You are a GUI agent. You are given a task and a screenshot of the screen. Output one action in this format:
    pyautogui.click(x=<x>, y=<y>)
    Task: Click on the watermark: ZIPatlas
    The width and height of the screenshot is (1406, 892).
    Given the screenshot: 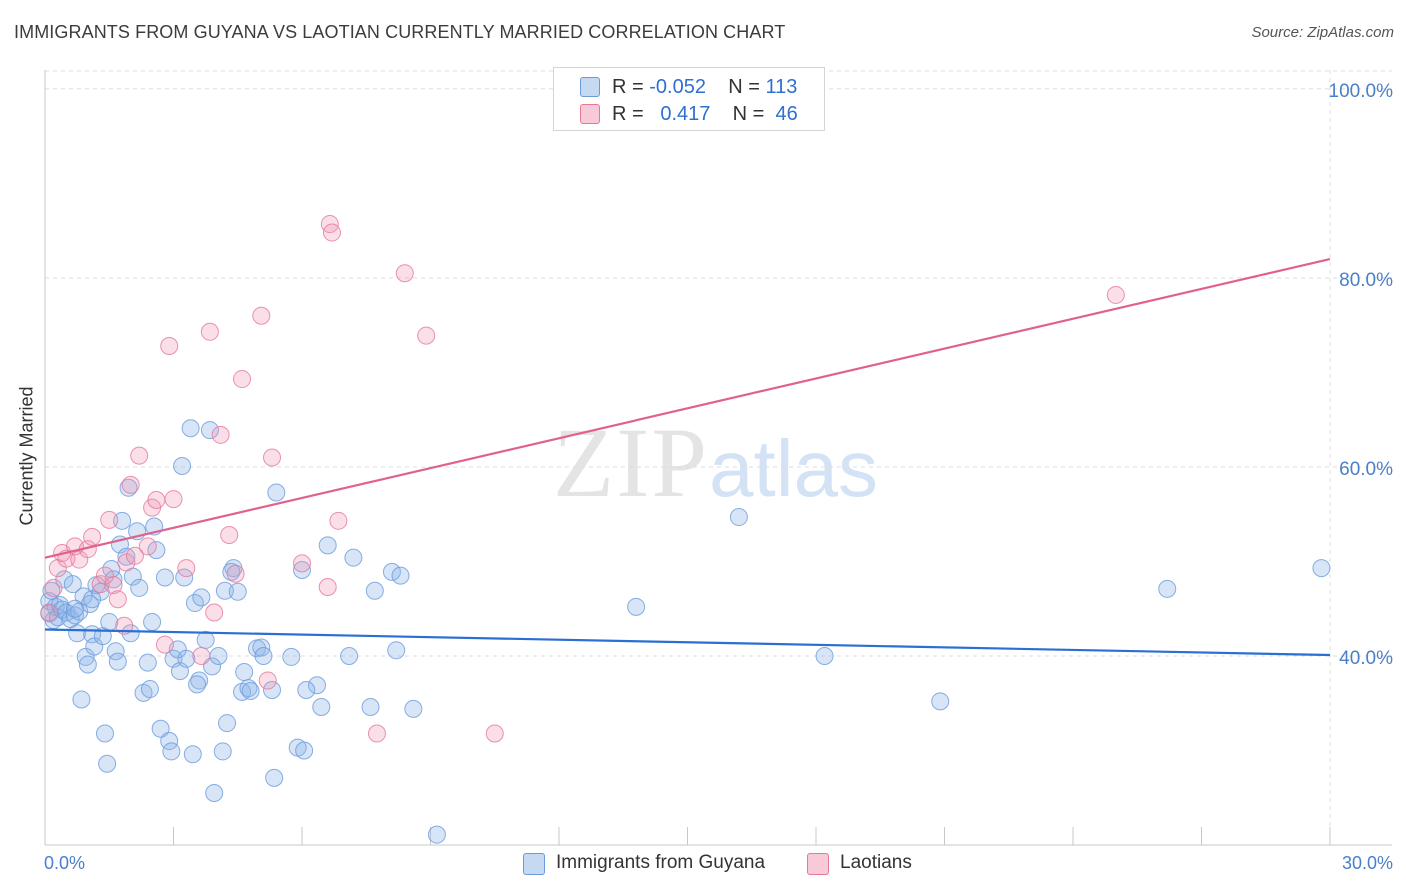 What is the action you would take?
    pyautogui.click(x=715, y=462)
    